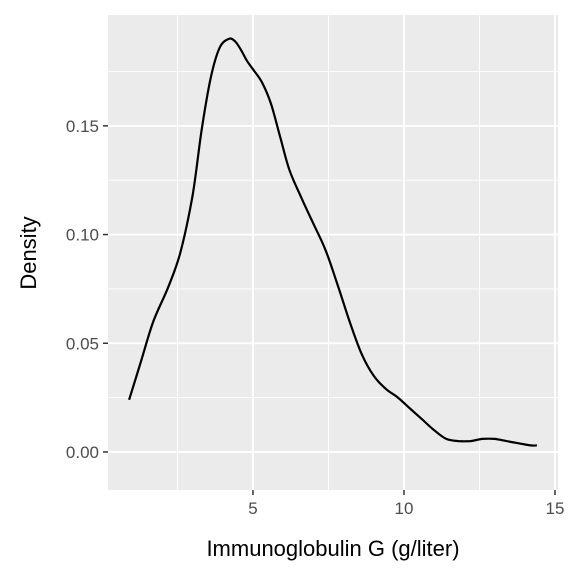 This screenshot has width=576, height=576. I want to click on x-axis-title: Immunoglobulin G (g/liter), so click(332, 548).